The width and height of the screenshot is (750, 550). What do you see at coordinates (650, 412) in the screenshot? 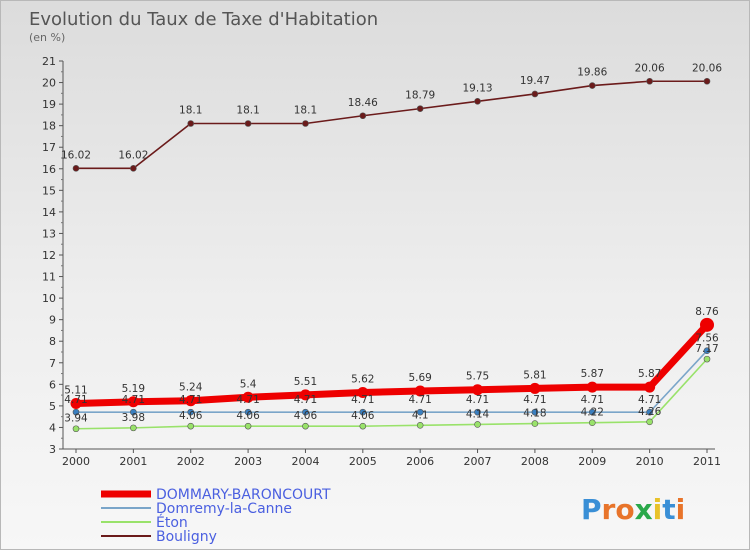
I see `data-label-eton: 4.26` at bounding box center [650, 412].